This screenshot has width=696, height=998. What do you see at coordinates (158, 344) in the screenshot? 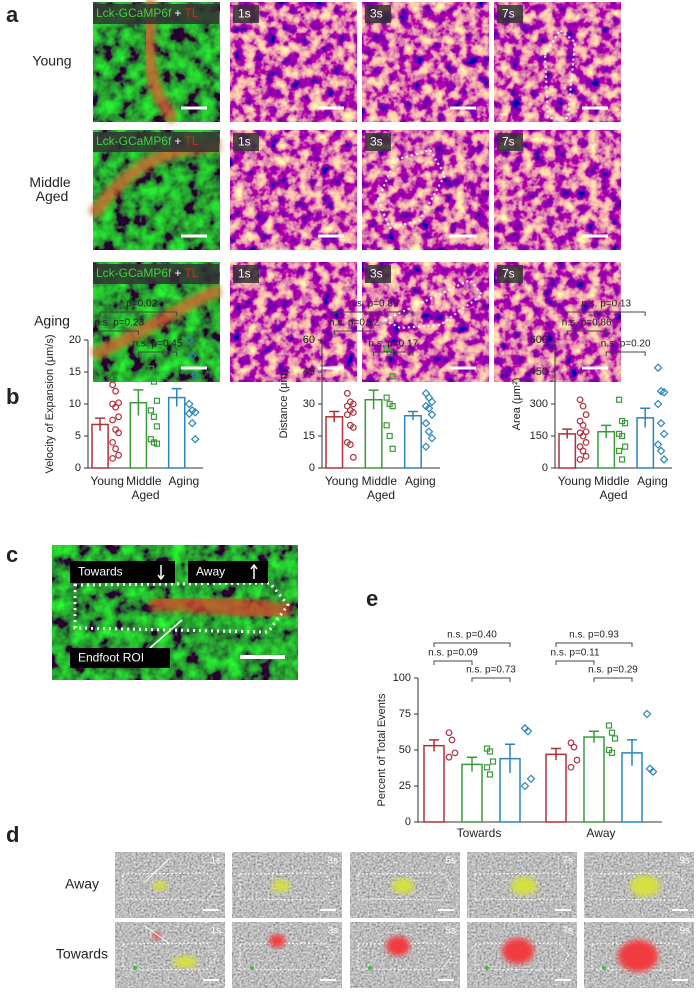
I see `significance-label: n.s. p=0.45` at bounding box center [158, 344].